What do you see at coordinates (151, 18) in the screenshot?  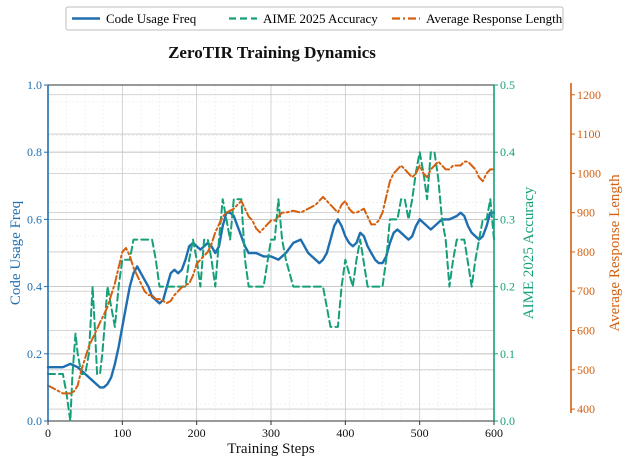 I see `legend-label-code-usage: Code Usage Freq` at bounding box center [151, 18].